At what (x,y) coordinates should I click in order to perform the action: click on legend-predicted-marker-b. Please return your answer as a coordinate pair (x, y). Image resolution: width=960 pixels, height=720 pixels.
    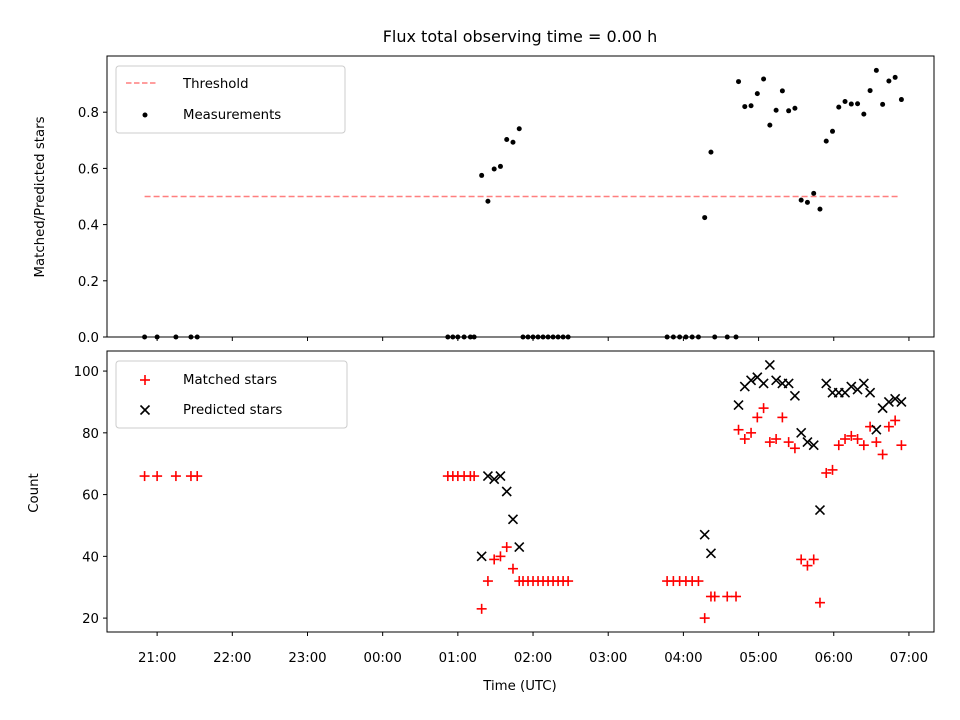
    Looking at the image, I should click on (145, 410).